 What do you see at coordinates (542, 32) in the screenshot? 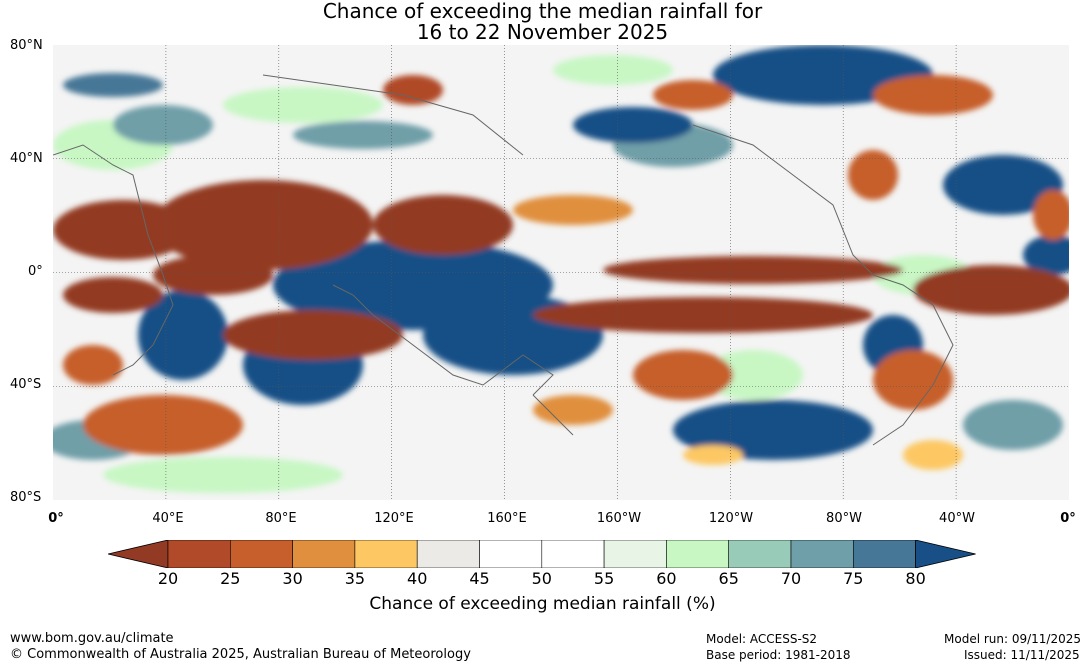
I see `map-title-line-2: 16 to 22 November 2025` at bounding box center [542, 32].